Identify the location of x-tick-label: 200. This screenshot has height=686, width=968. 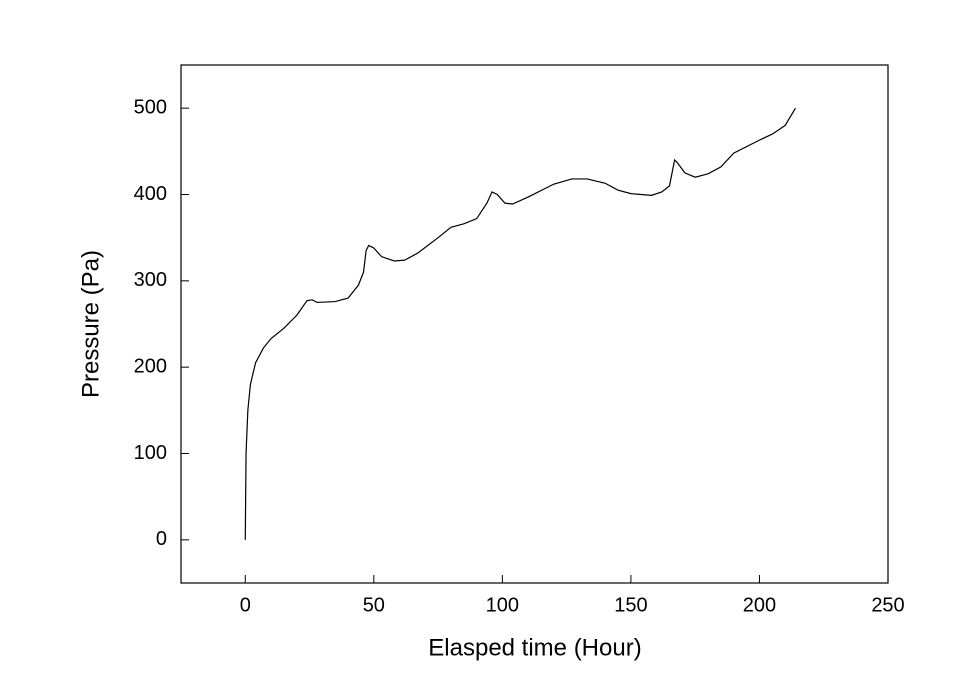
(759, 605).